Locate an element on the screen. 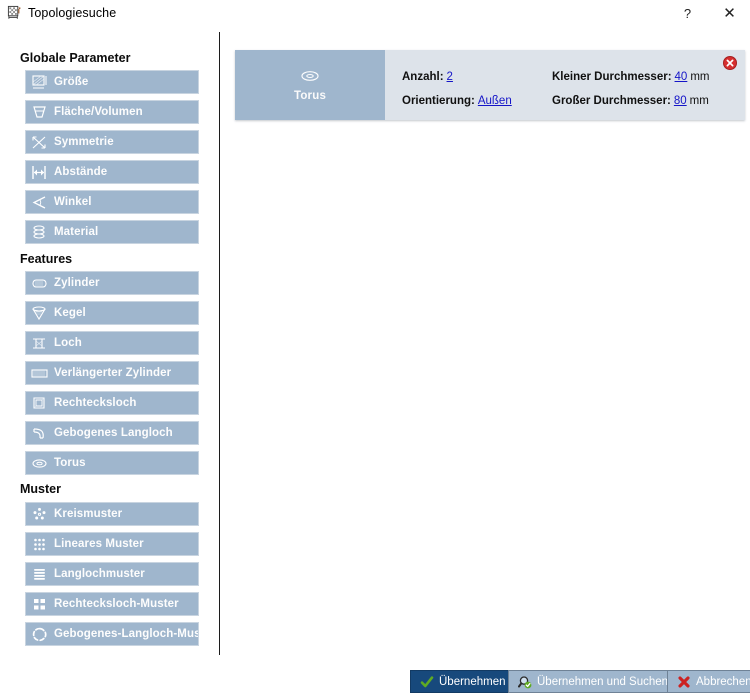 The image size is (750, 700). area-volume-icon is located at coordinates (39, 112).